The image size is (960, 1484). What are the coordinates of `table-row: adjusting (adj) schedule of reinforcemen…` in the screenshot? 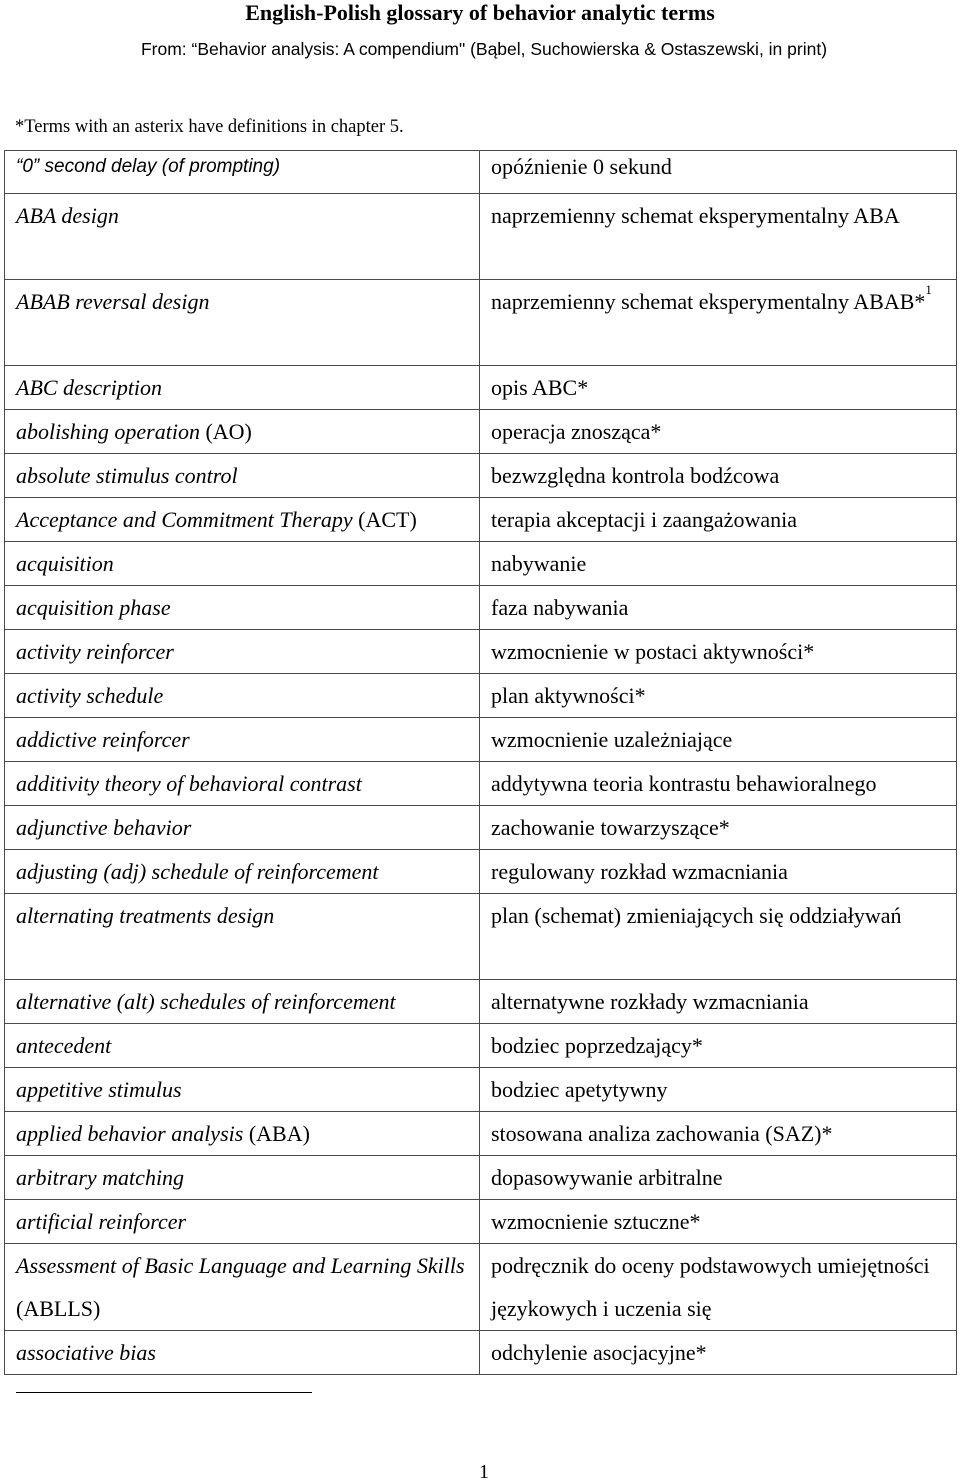 It's located at (480, 871).